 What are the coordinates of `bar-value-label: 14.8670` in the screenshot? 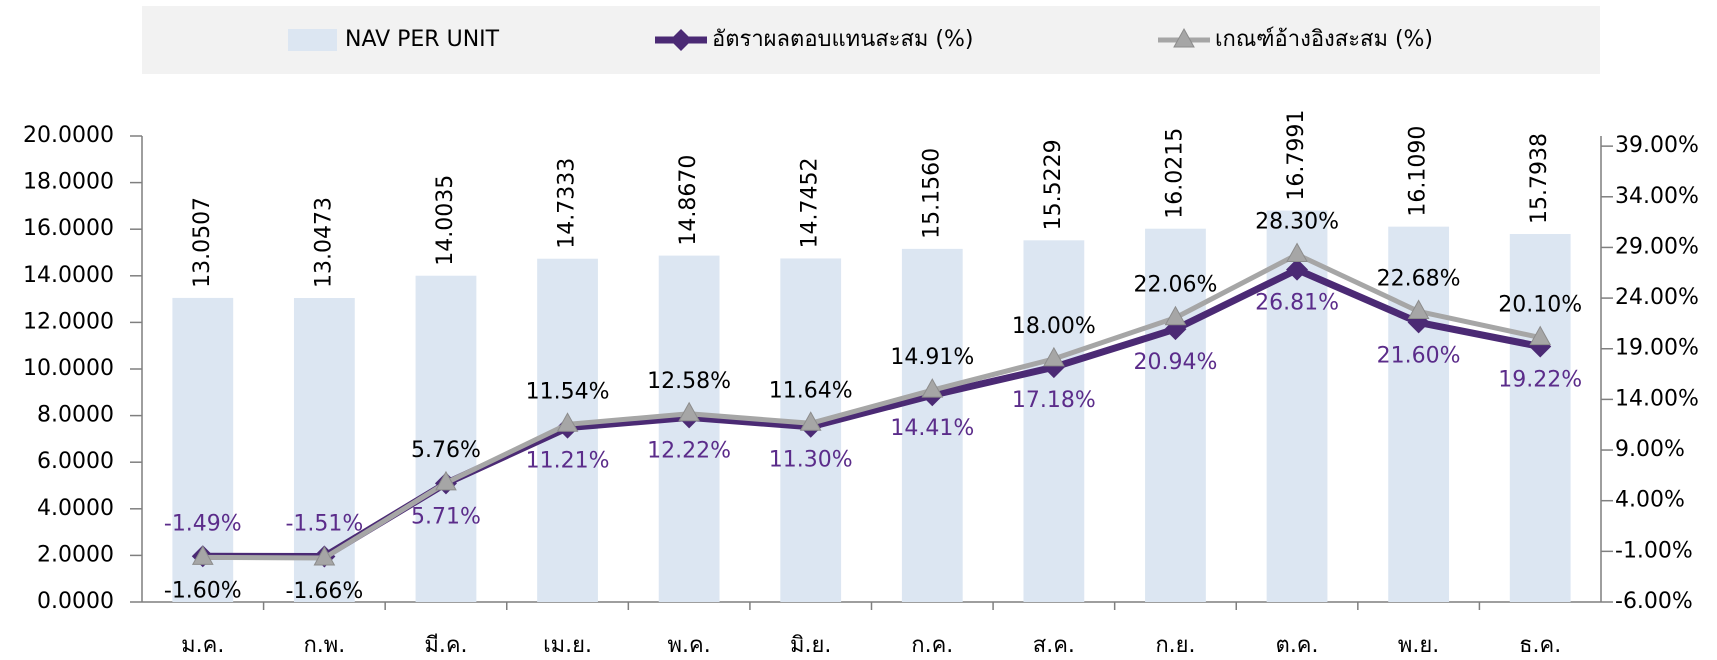 It's located at (688, 200).